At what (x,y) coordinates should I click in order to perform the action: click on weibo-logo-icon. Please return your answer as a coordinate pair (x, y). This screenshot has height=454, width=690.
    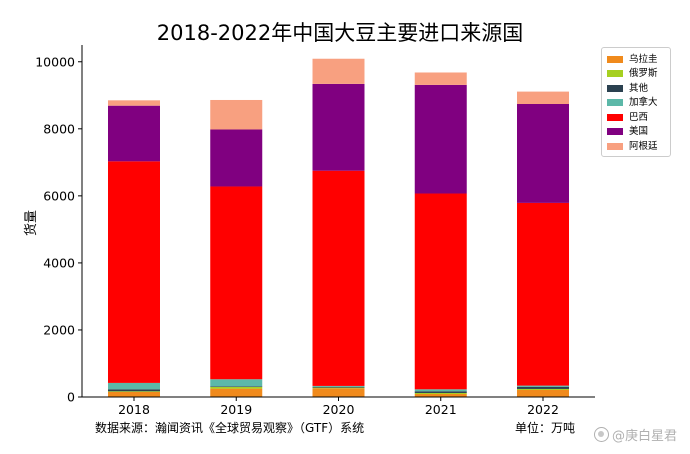
    Looking at the image, I should click on (601, 434).